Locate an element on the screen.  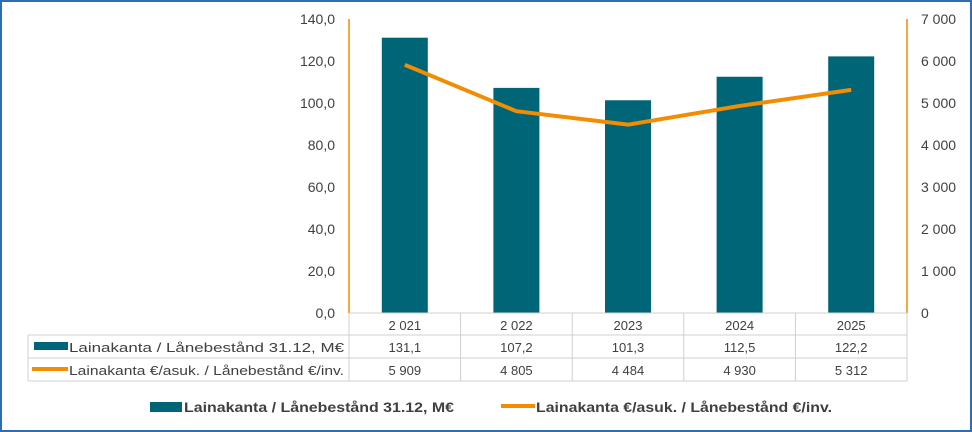
right-tick-label: 7 000 is located at coordinates (938, 19).